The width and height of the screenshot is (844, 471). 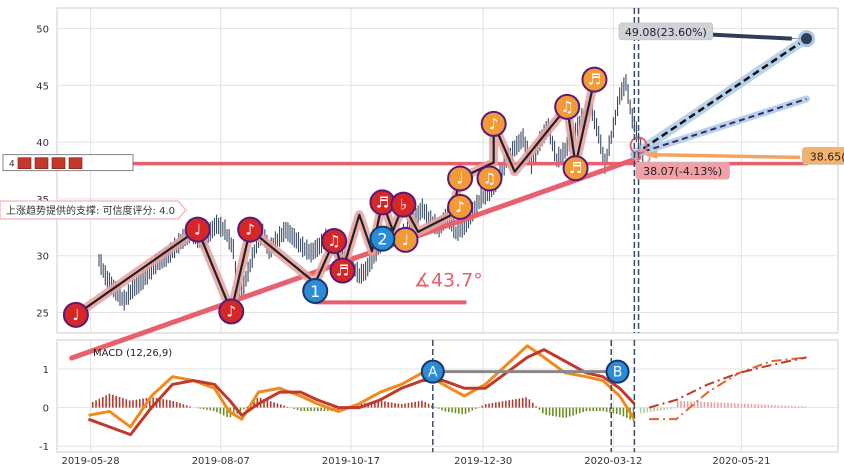 I want to click on macd-y-tick: 1, so click(x=46, y=370).